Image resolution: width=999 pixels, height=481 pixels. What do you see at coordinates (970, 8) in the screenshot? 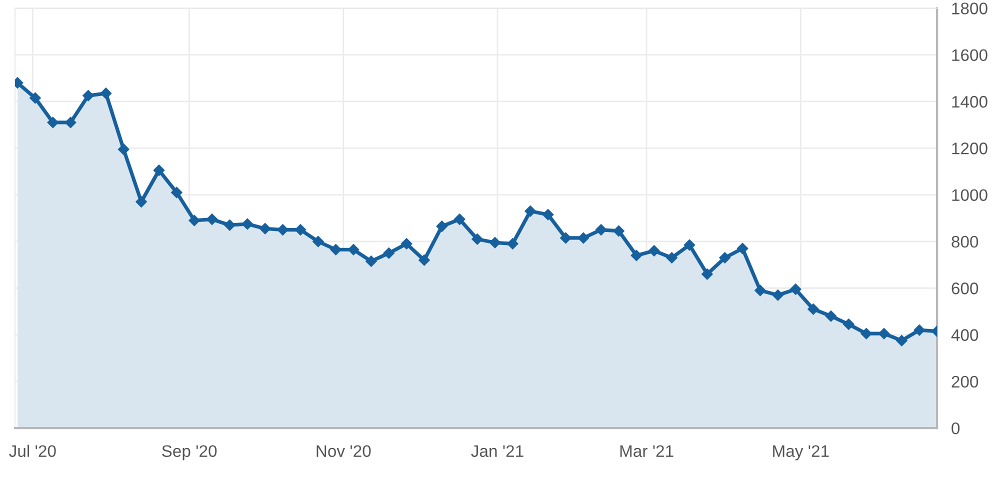
I see `y-tick-label: 1800` at bounding box center [970, 8].